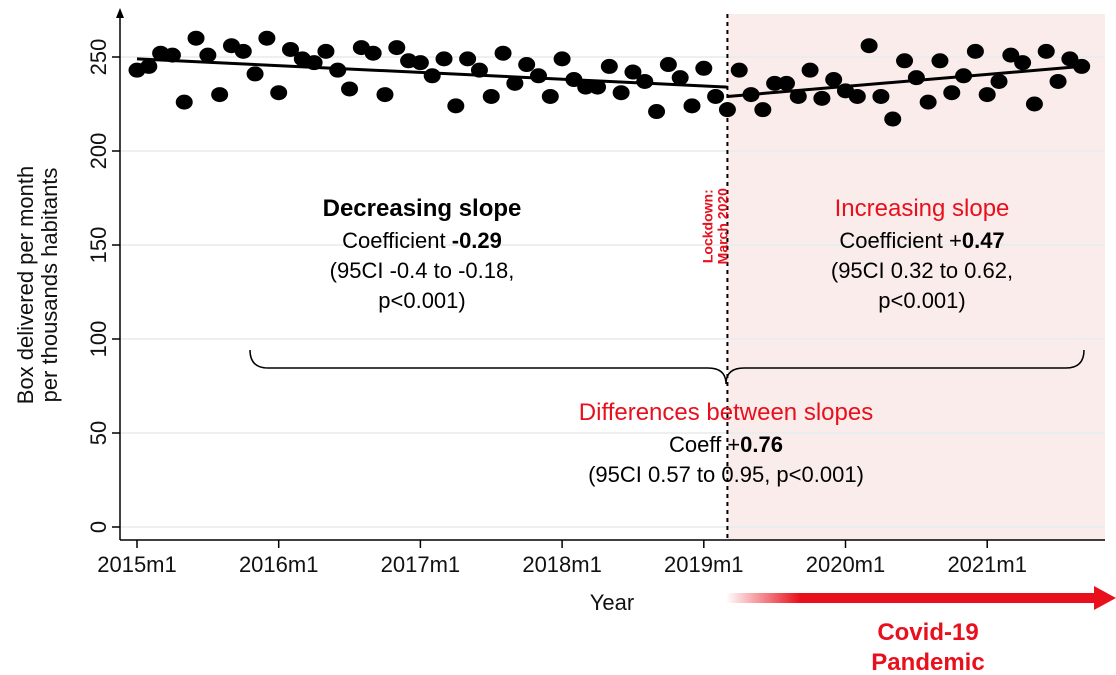 The image size is (1116, 675). Describe the element at coordinates (98, 339) in the screenshot. I see `y-tick-label: 100` at that location.